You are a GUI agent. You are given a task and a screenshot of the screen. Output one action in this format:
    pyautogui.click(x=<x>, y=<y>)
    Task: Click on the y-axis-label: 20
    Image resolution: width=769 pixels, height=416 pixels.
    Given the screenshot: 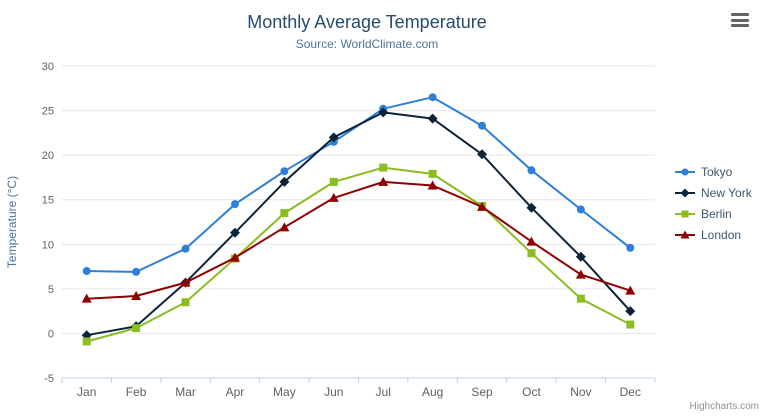 What is the action you would take?
    pyautogui.click(x=48, y=156)
    